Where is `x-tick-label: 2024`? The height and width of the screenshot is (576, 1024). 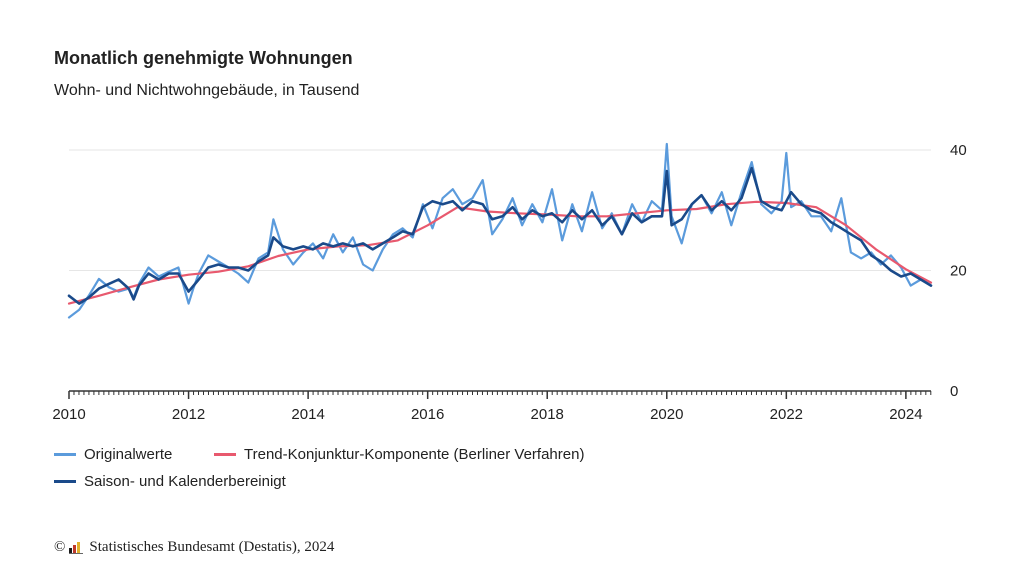 x-tick-label: 2024 is located at coordinates (905, 414).